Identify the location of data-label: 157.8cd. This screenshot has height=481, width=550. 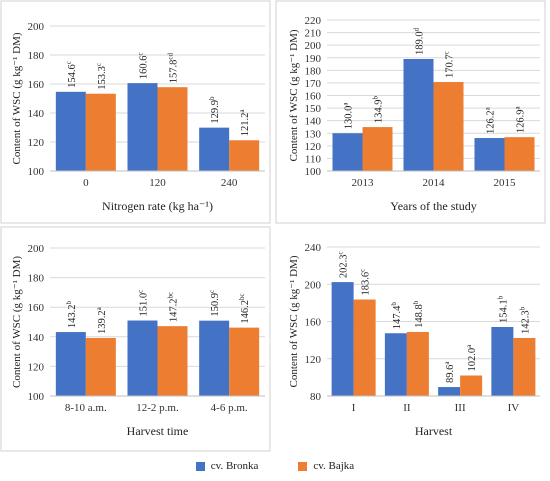
(173, 67).